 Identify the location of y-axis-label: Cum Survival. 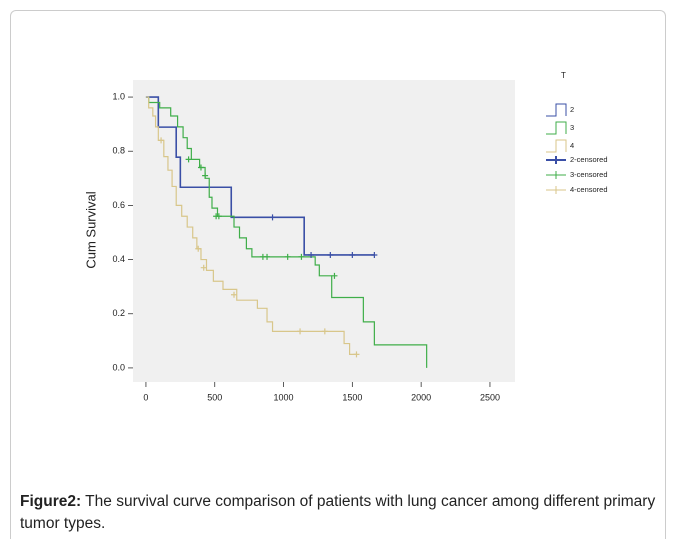
(90, 229).